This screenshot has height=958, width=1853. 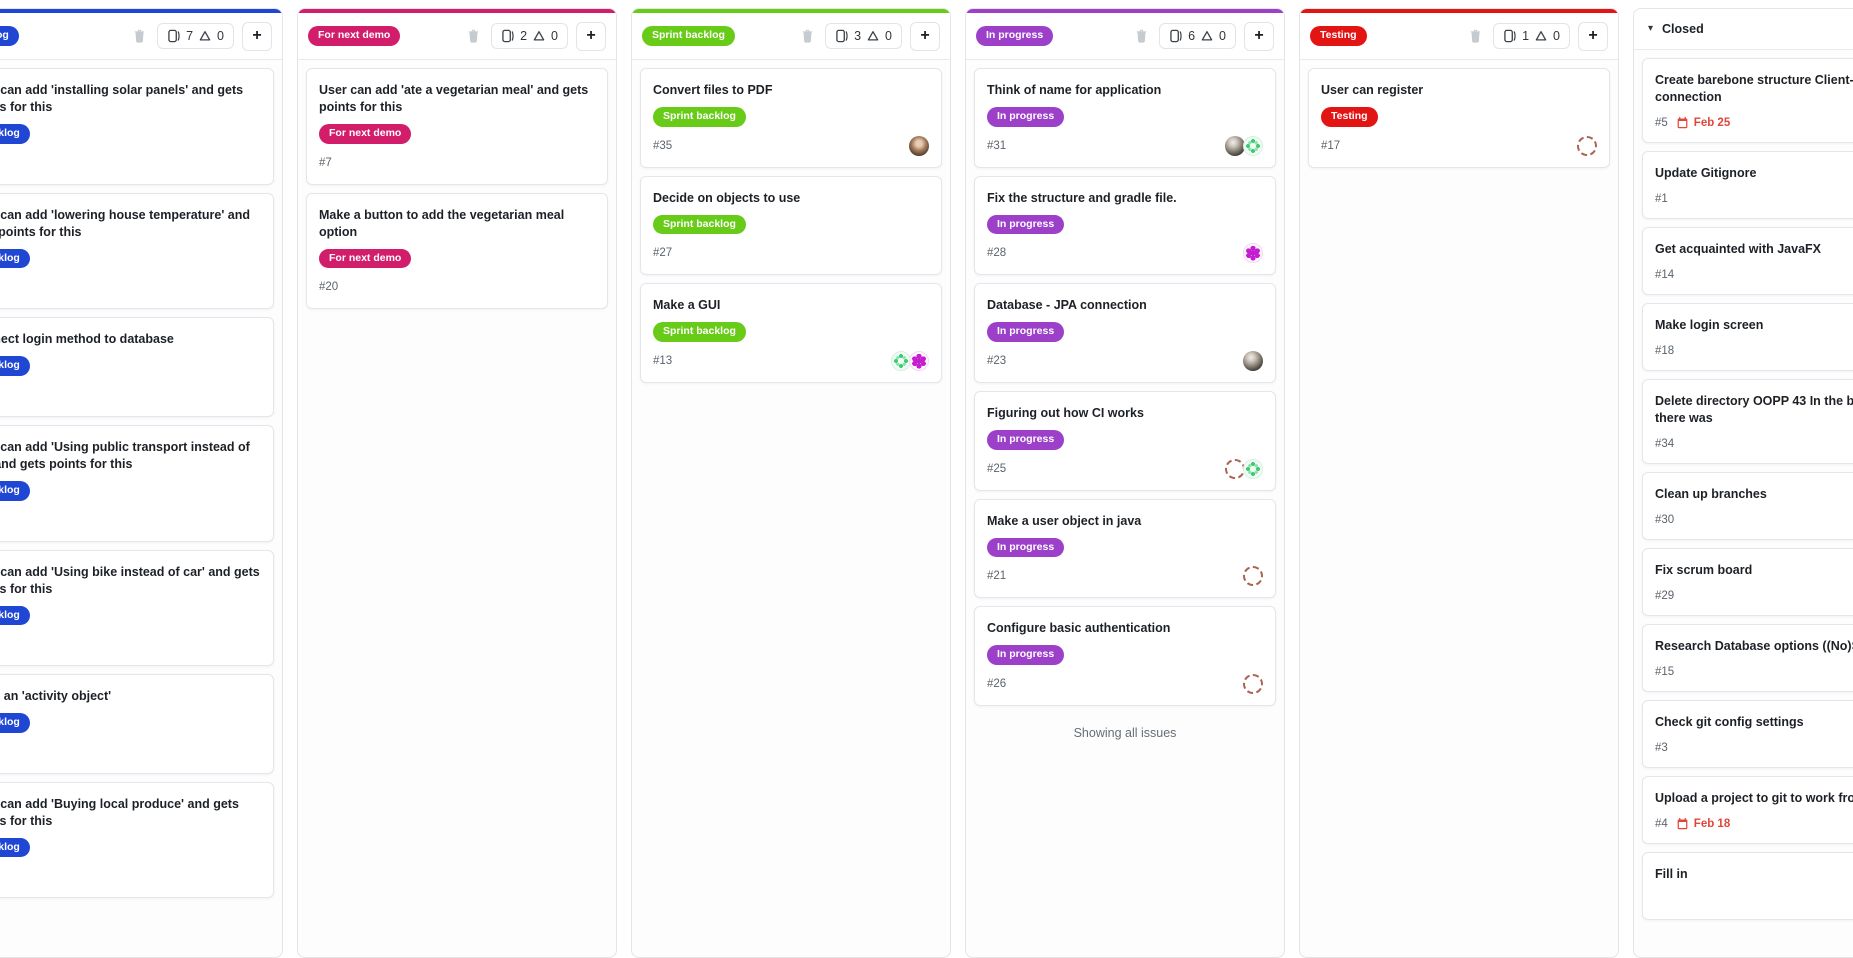 What do you see at coordinates (1125, 548) in the screenshot?
I see `issue-card: Make a user object in java In progress #21` at bounding box center [1125, 548].